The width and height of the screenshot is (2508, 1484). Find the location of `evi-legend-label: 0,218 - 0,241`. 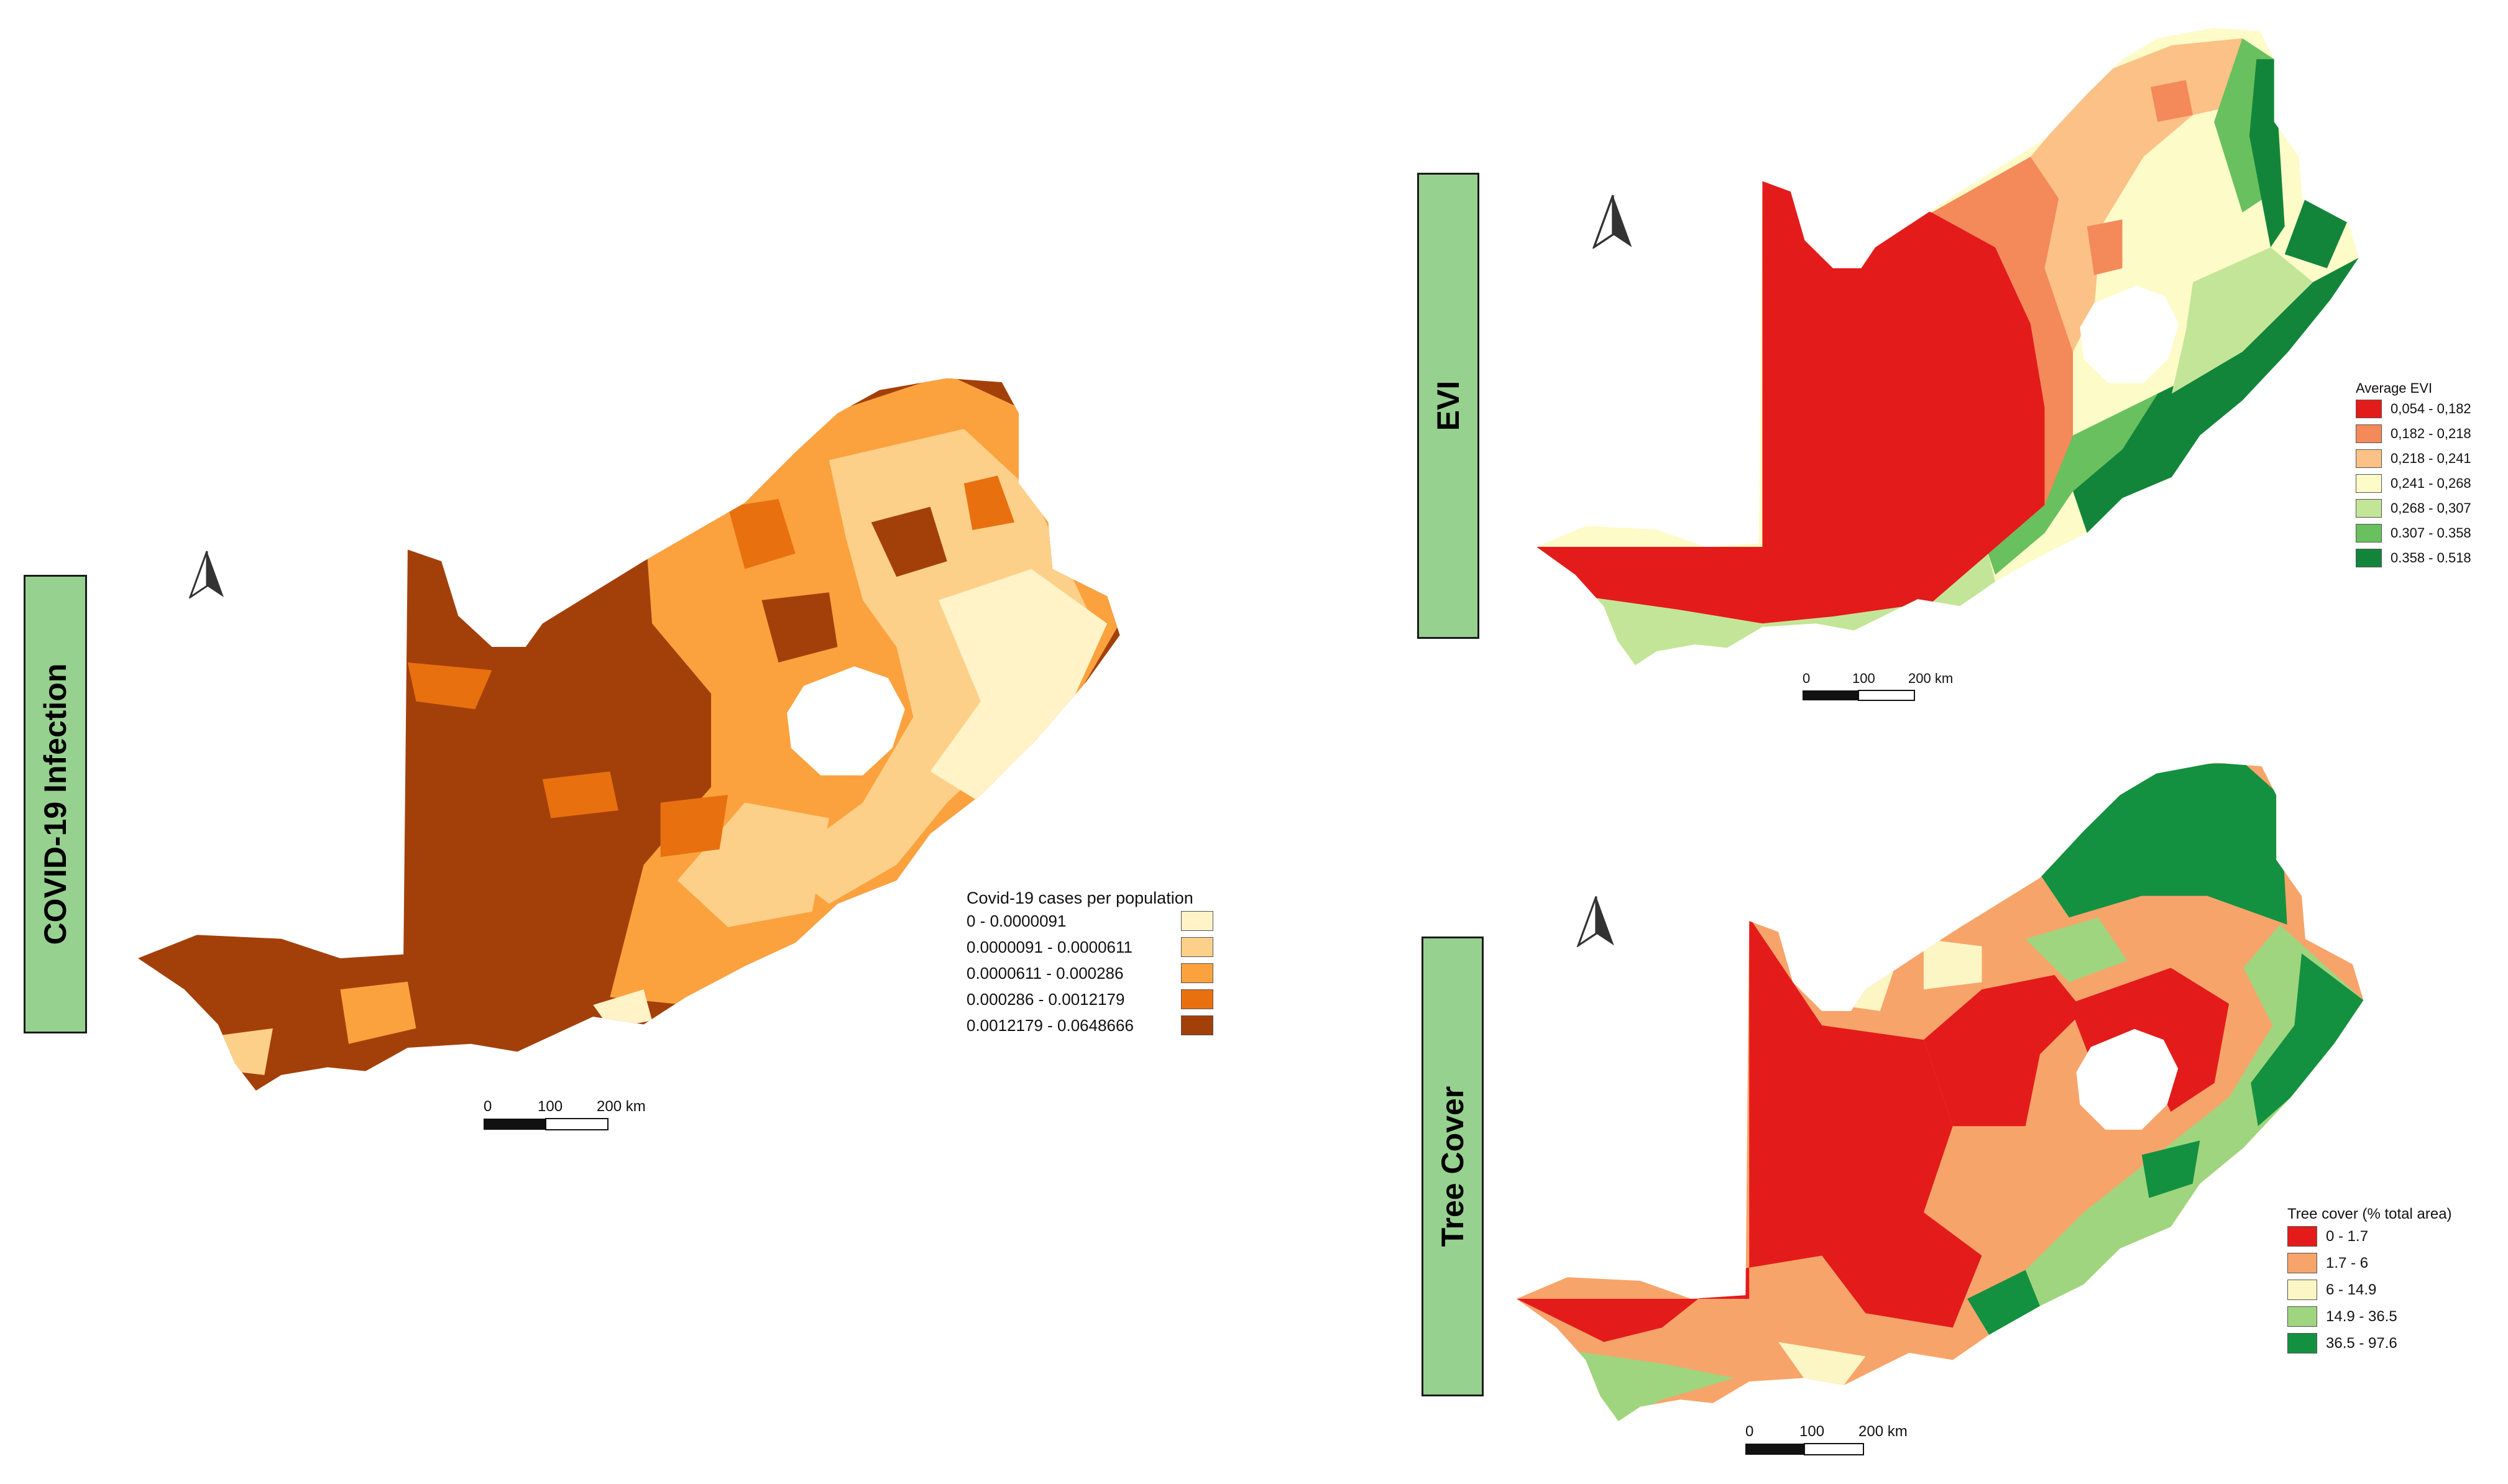

evi-legend-label: 0,218 - 0,241 is located at coordinates (2431, 458).